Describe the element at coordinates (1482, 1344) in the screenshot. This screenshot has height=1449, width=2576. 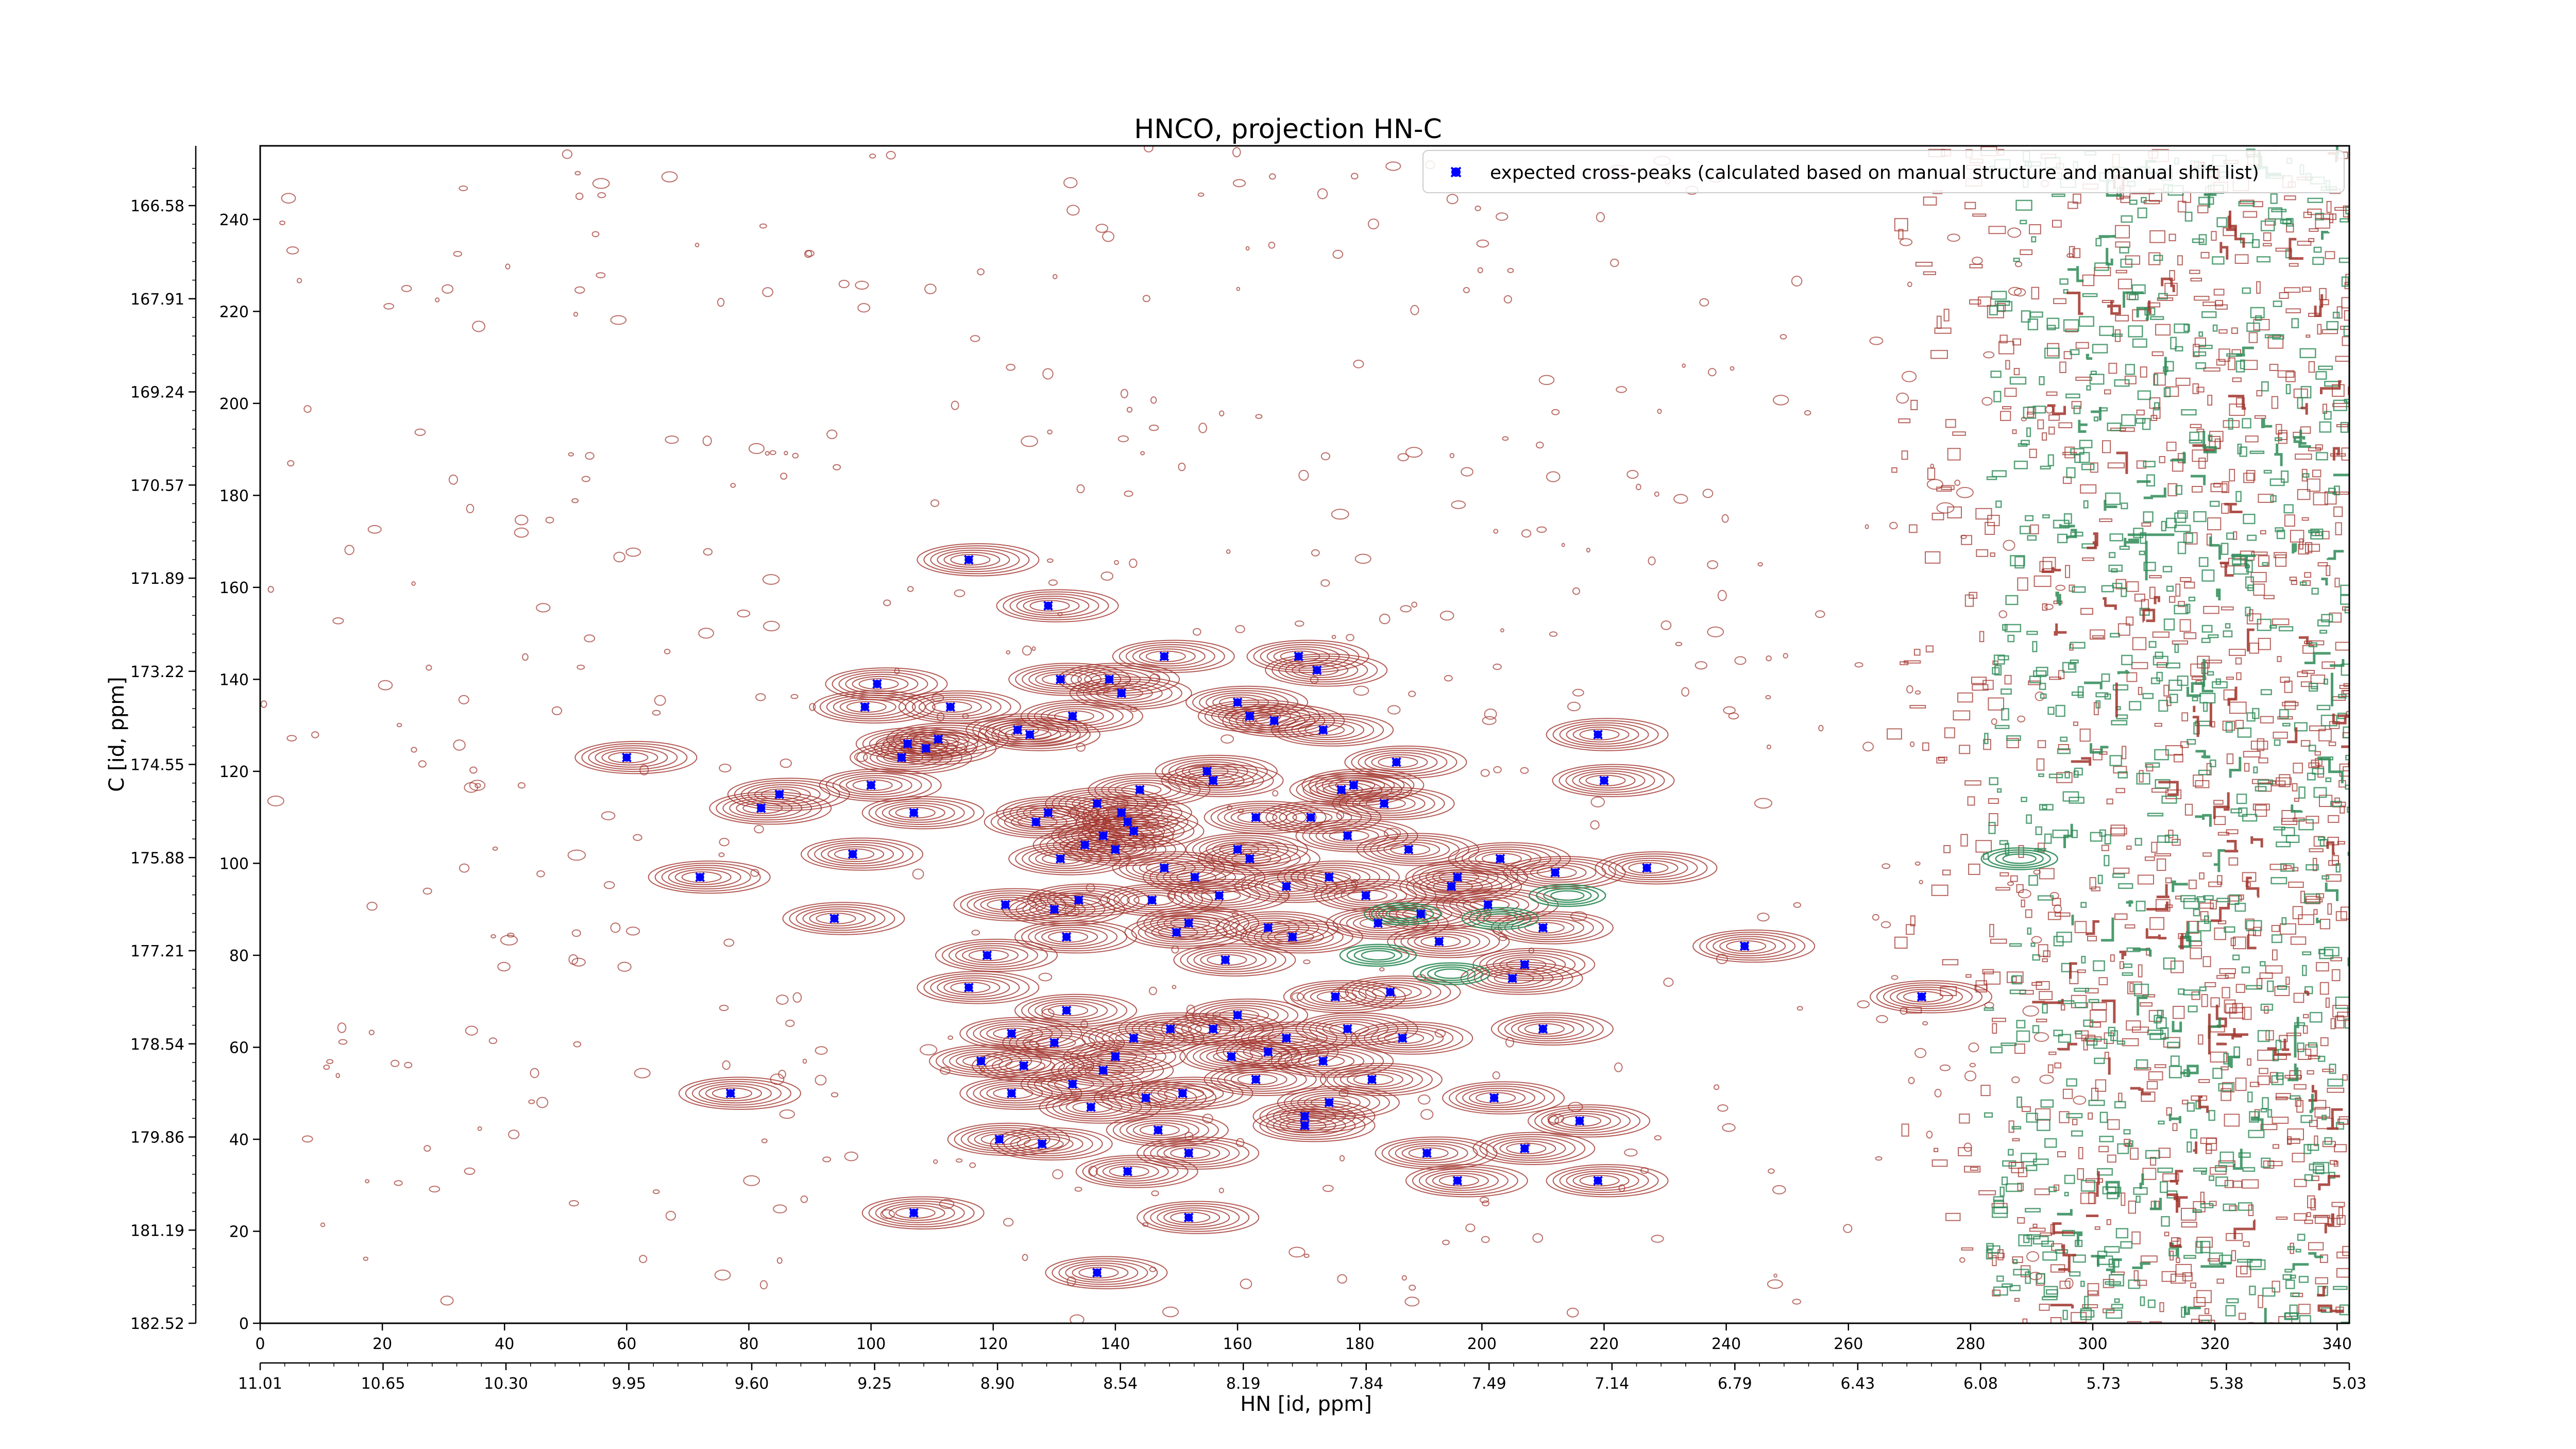
I see `x-index-tick-label: 200` at that location.